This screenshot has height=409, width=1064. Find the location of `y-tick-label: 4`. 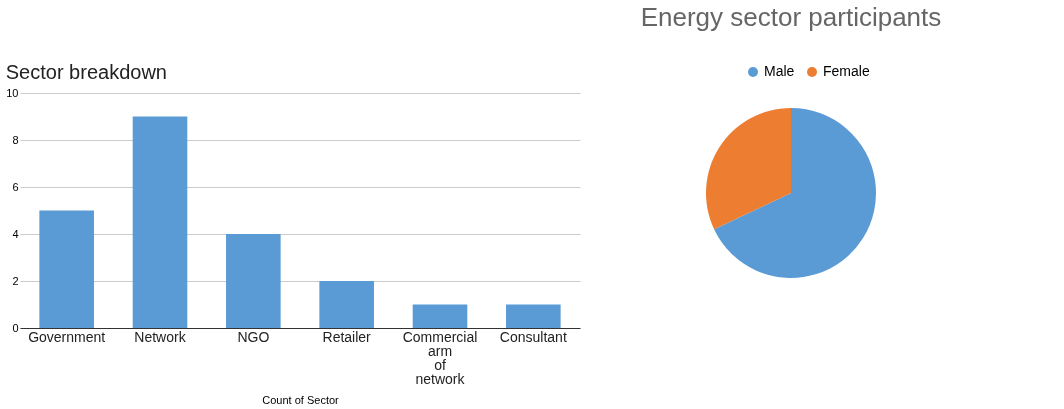

y-tick-label: 4 is located at coordinates (15, 233).